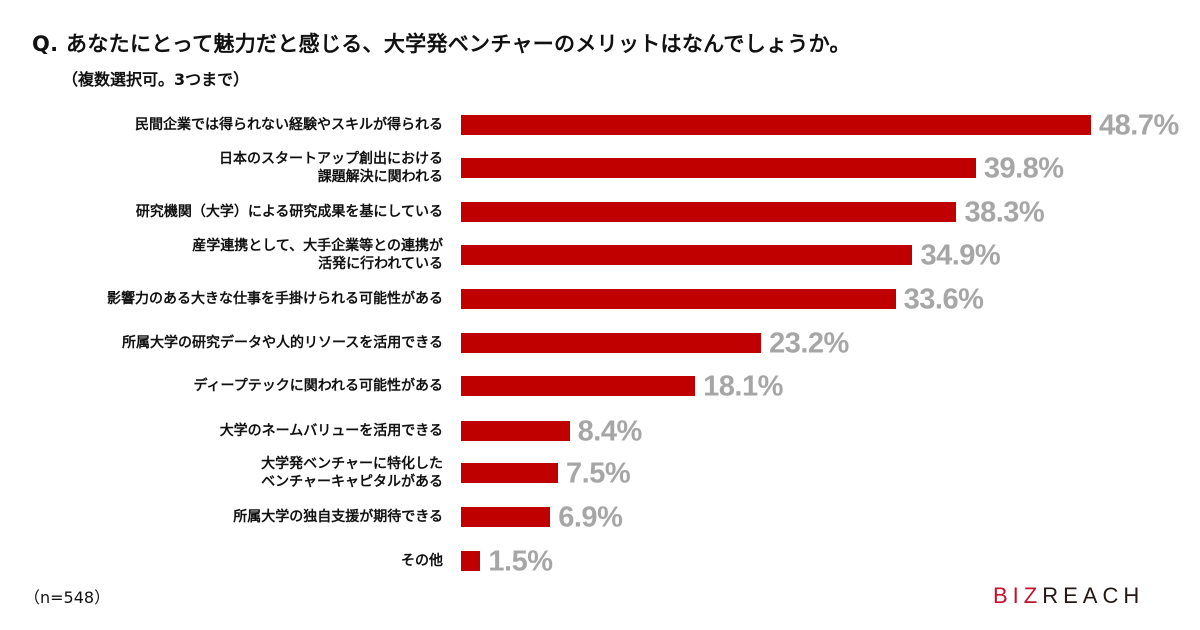 This screenshot has height=630, width=1200. What do you see at coordinates (289, 125) in the screenshot?
I see `category-label: 民間企業では得られない経験やスキルが得られる` at bounding box center [289, 125].